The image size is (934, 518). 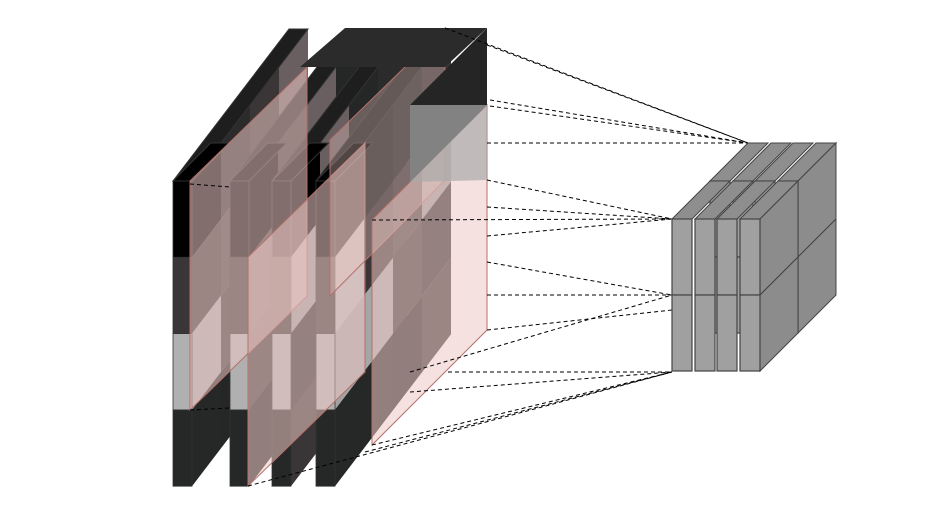 I want to click on output-volume, so click(x=754, y=257).